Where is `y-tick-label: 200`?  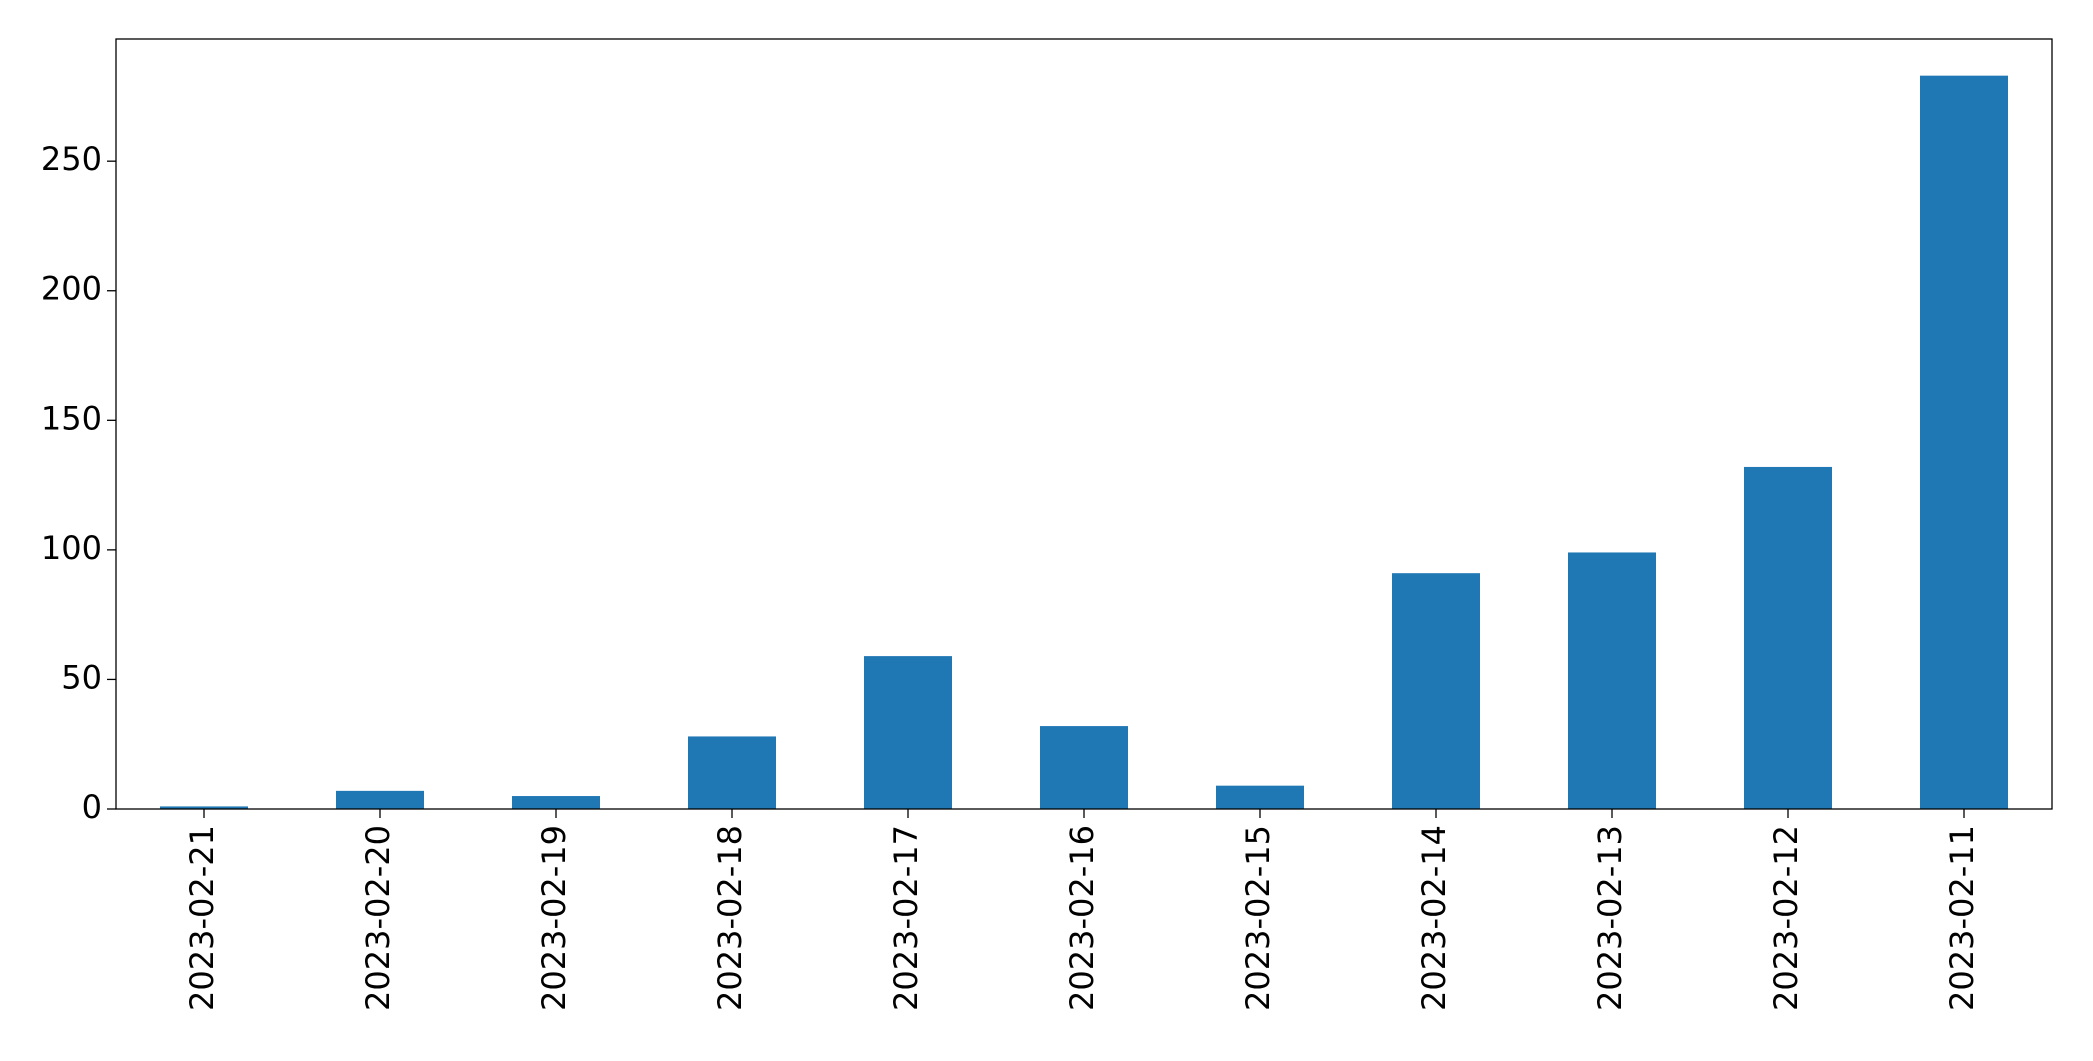
y-tick-label: 200 is located at coordinates (71, 289).